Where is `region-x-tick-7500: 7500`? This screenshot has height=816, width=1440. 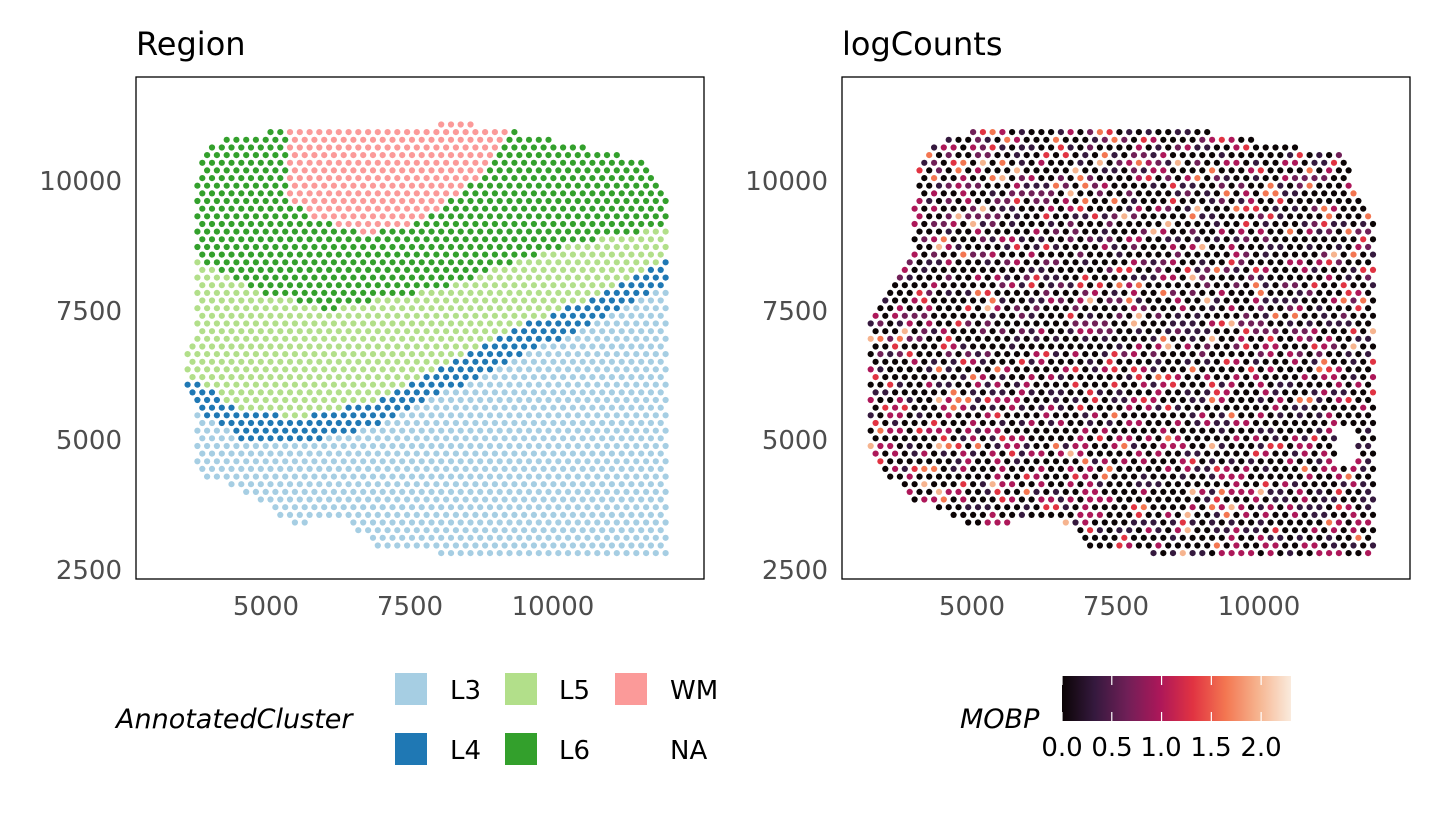 region-x-tick-7500: 7500 is located at coordinates (410, 607).